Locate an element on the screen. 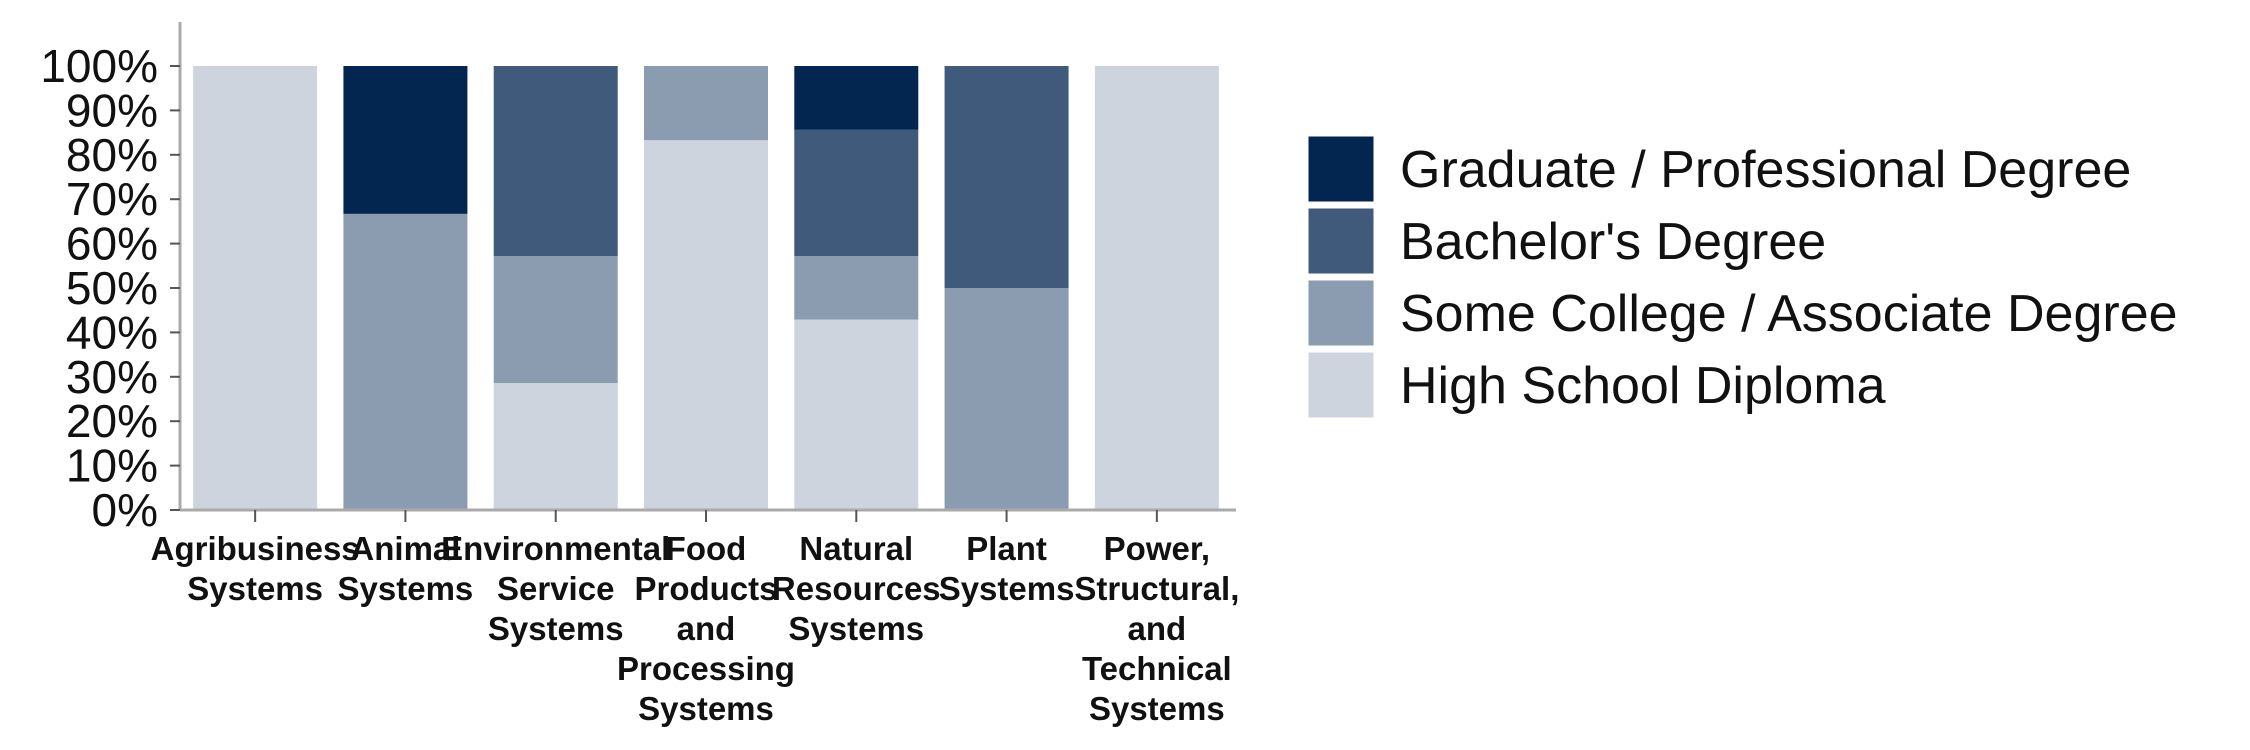  y-tick-label: 20% is located at coordinates (112, 421).